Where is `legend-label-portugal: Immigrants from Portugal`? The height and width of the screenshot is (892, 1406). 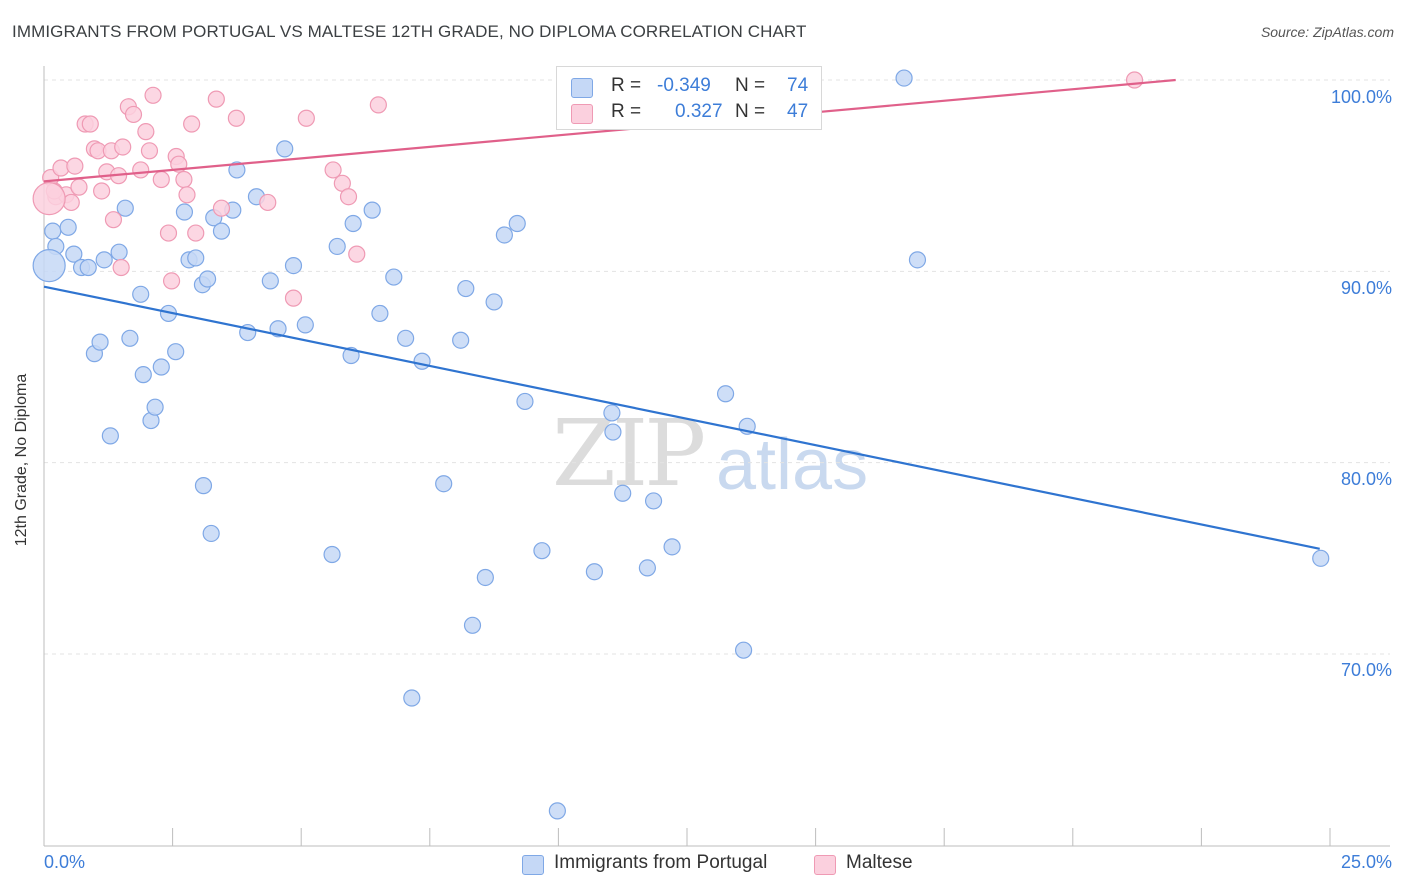 legend-label-portugal: Immigrants from Portugal is located at coordinates (661, 862).